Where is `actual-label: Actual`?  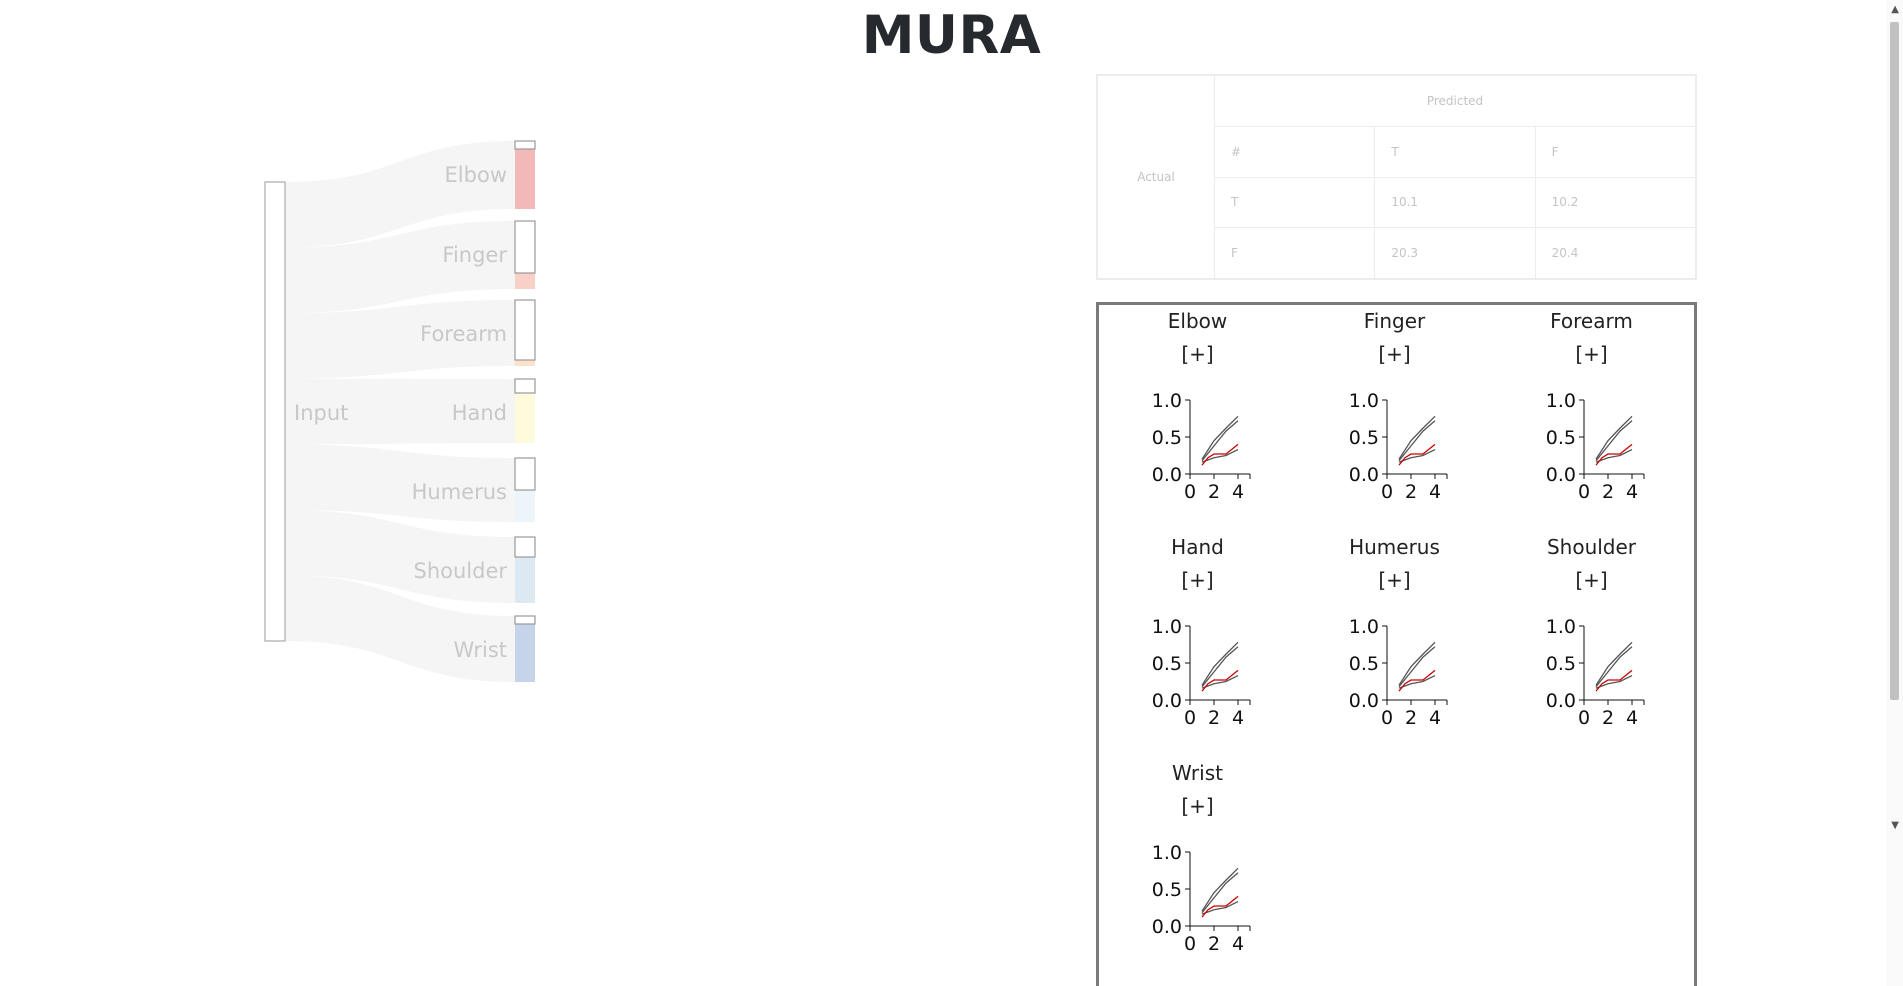 actual-label: Actual is located at coordinates (1156, 177).